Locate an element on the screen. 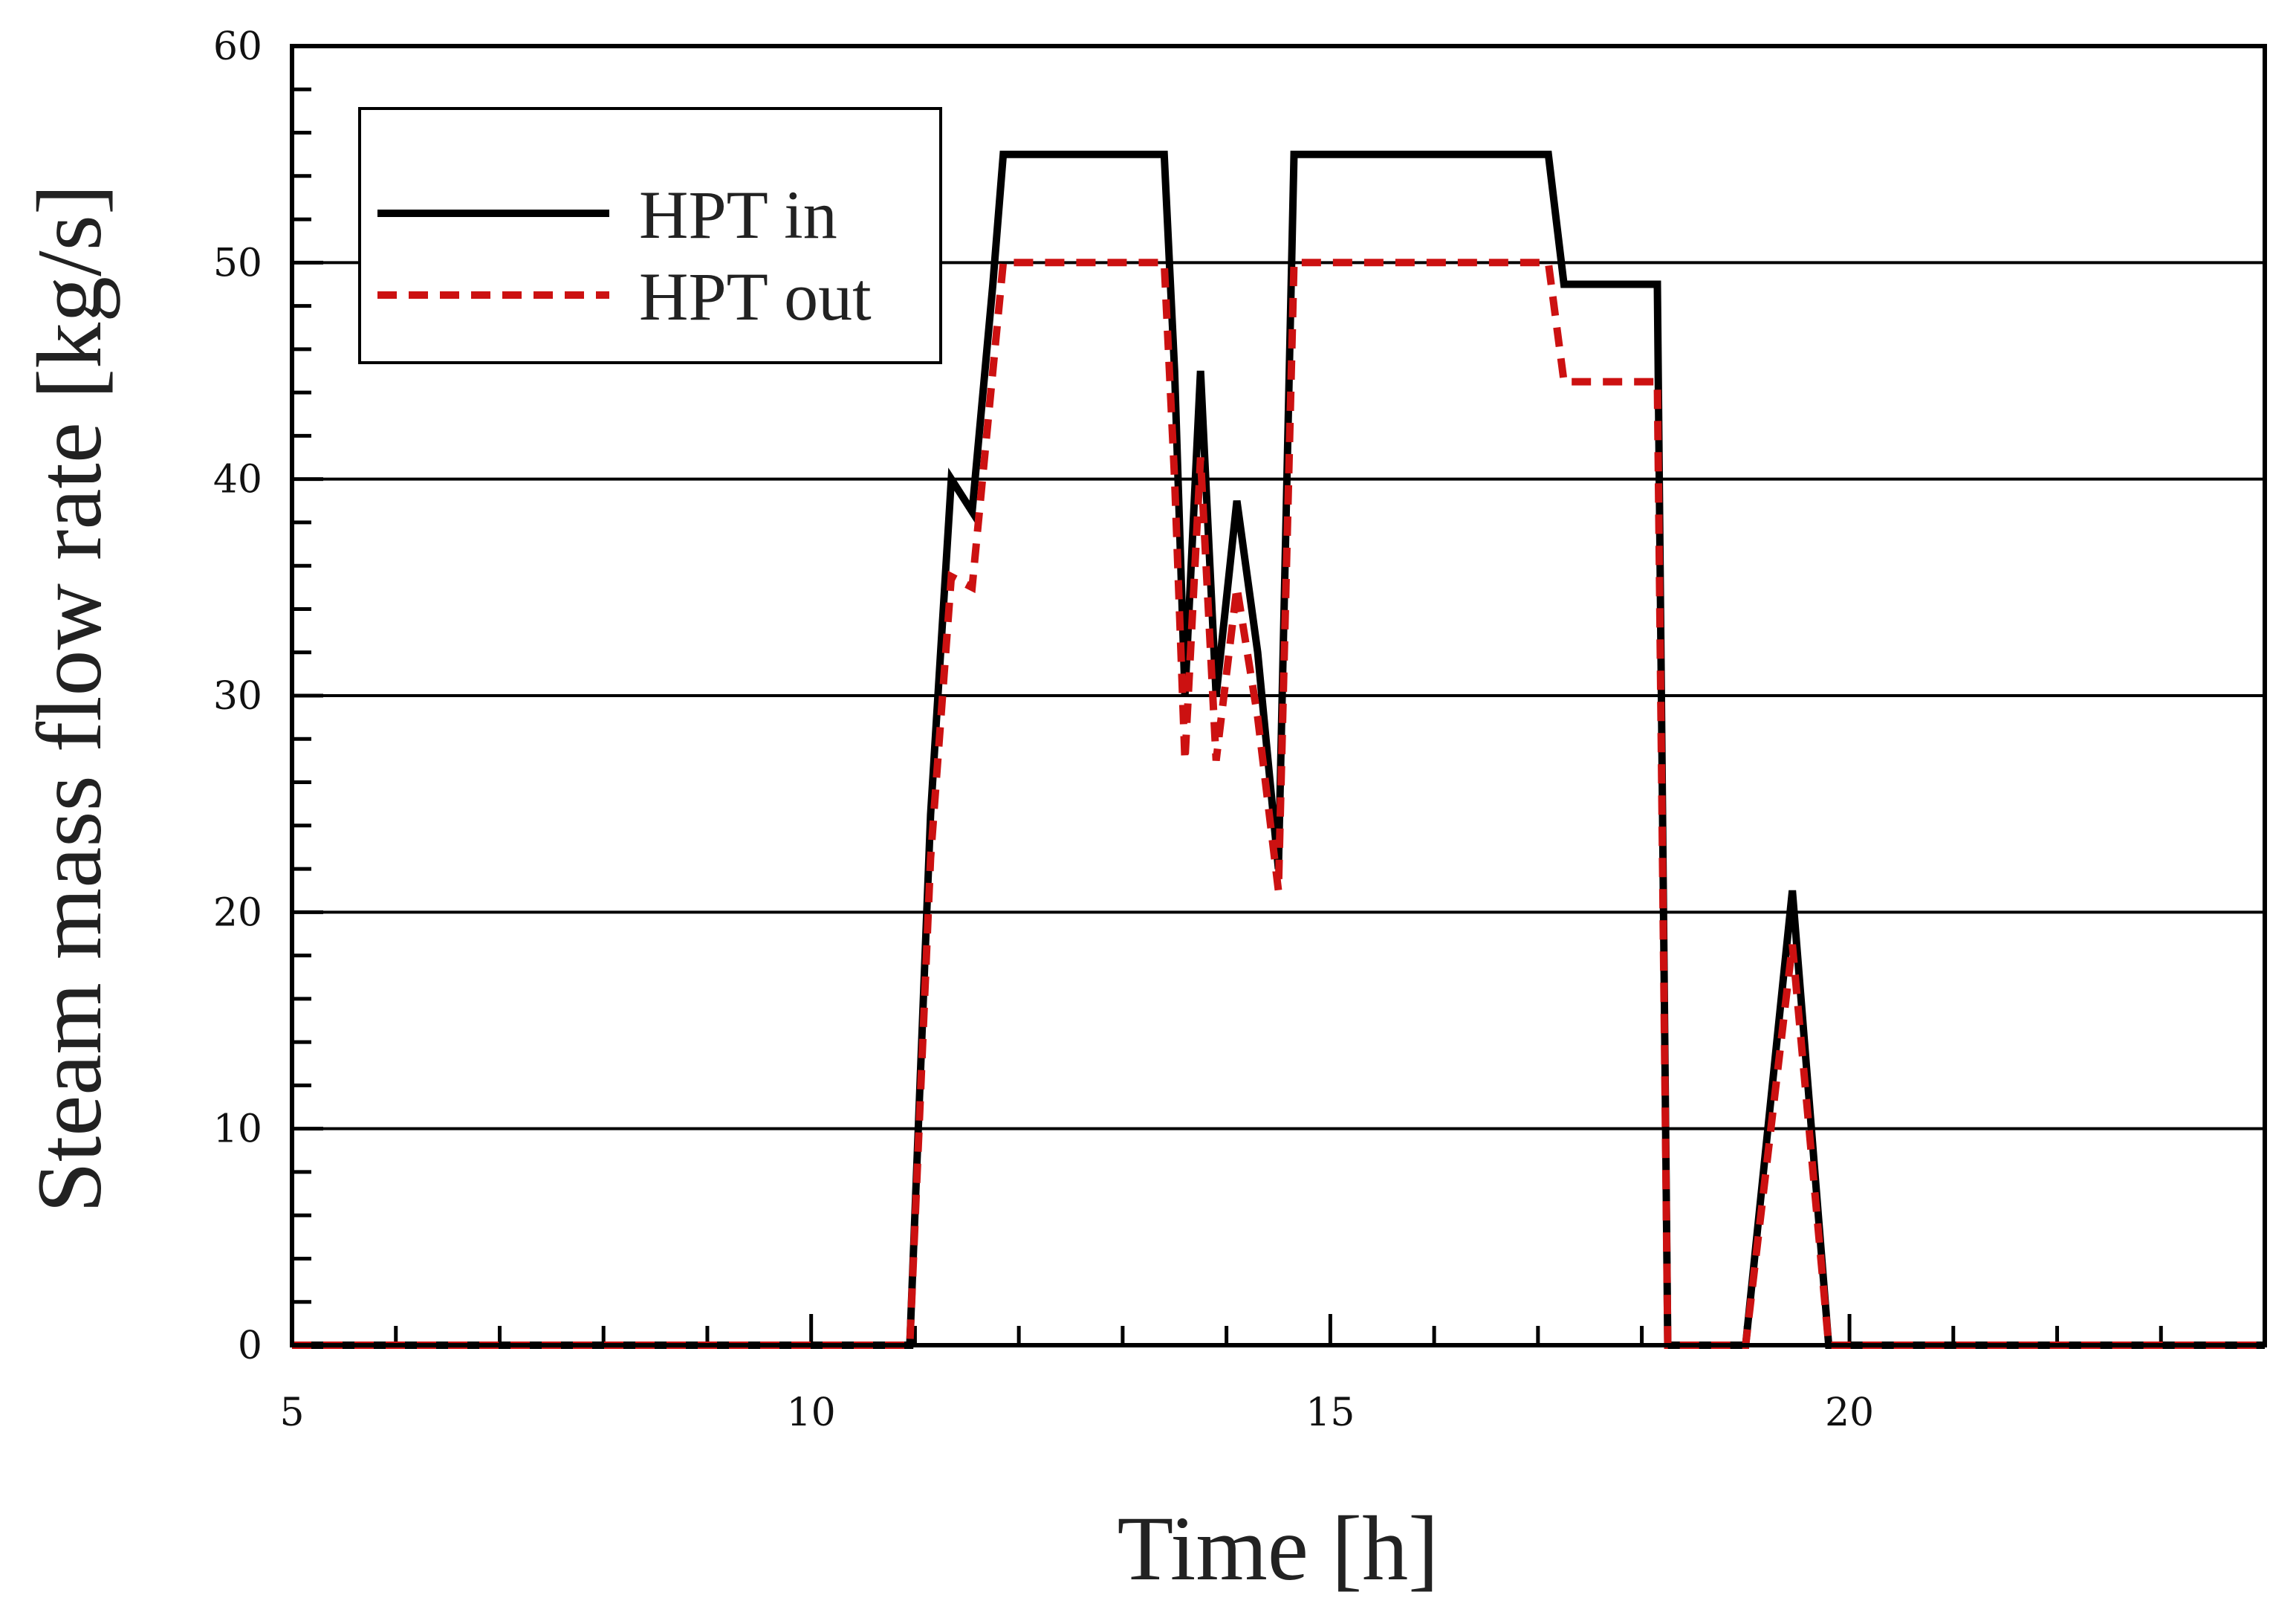  x-tick-label-15: 15 is located at coordinates (1330, 1413).